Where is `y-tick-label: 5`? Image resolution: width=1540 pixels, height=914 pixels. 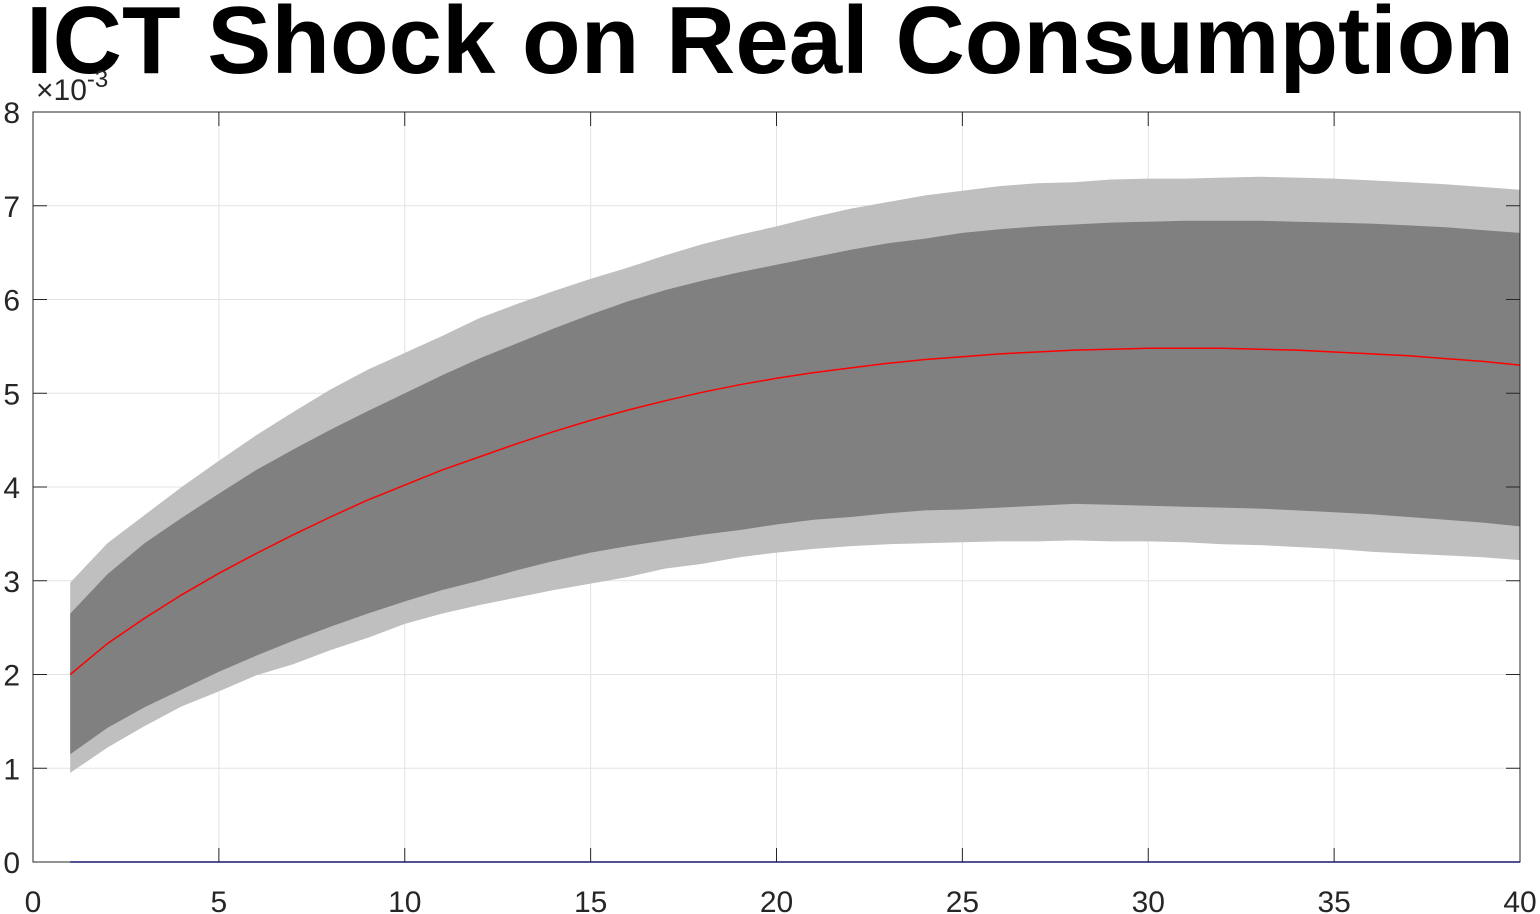 y-tick-label: 5 is located at coordinates (11, 394).